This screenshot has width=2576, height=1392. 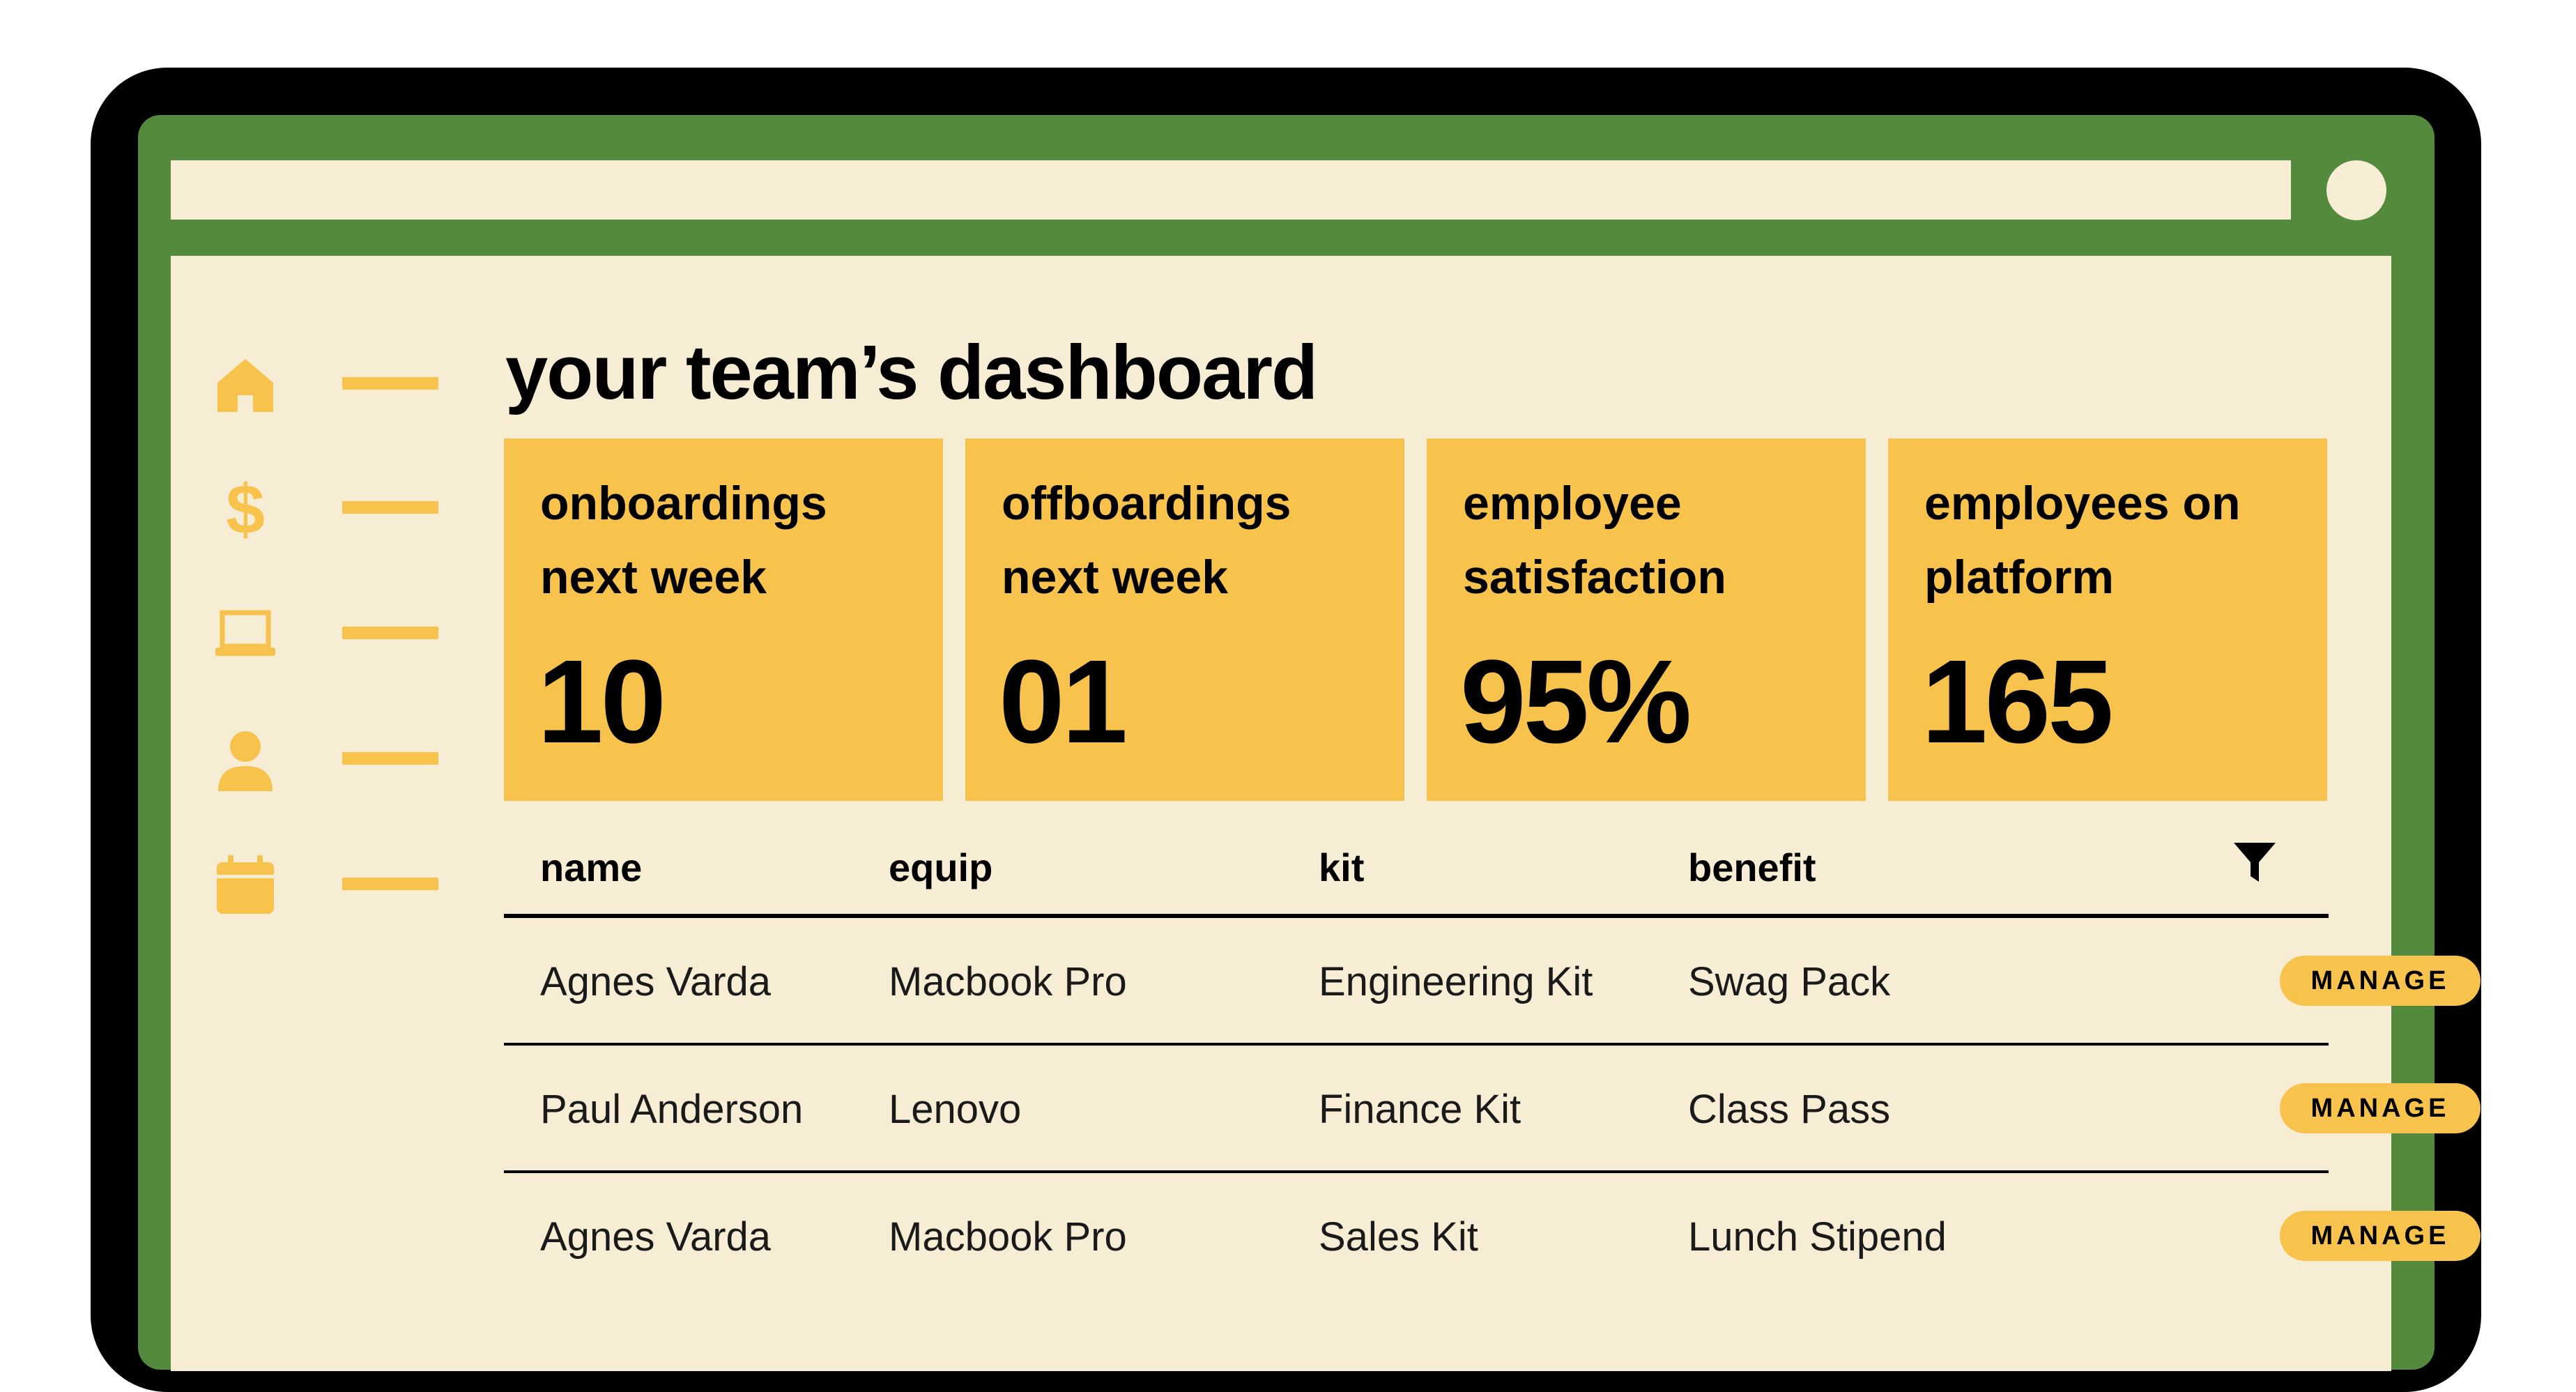 I want to click on stat-card-onboardings: onboardings next week 10, so click(x=723, y=620).